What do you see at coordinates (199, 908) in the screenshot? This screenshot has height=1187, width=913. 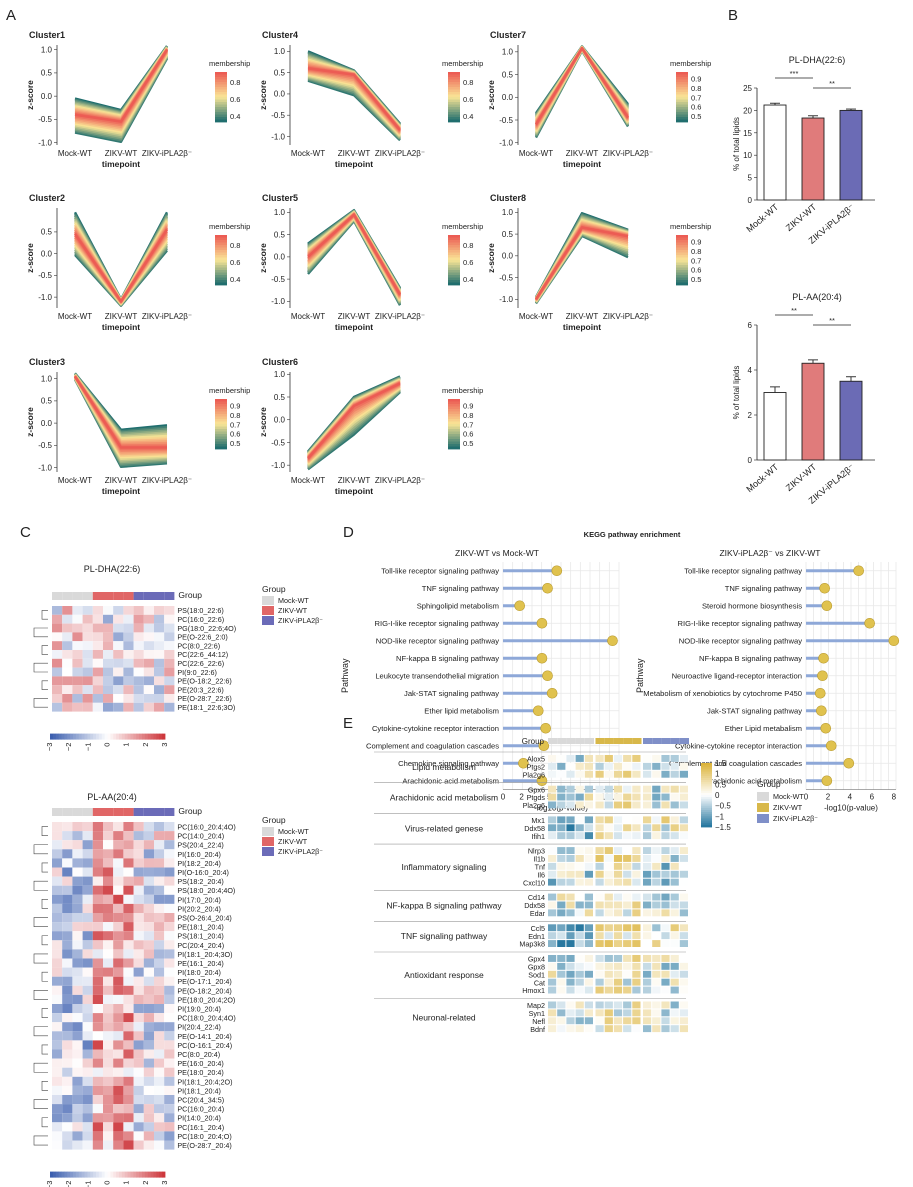 I see `row-label: PI(20:2_20:4)` at bounding box center [199, 908].